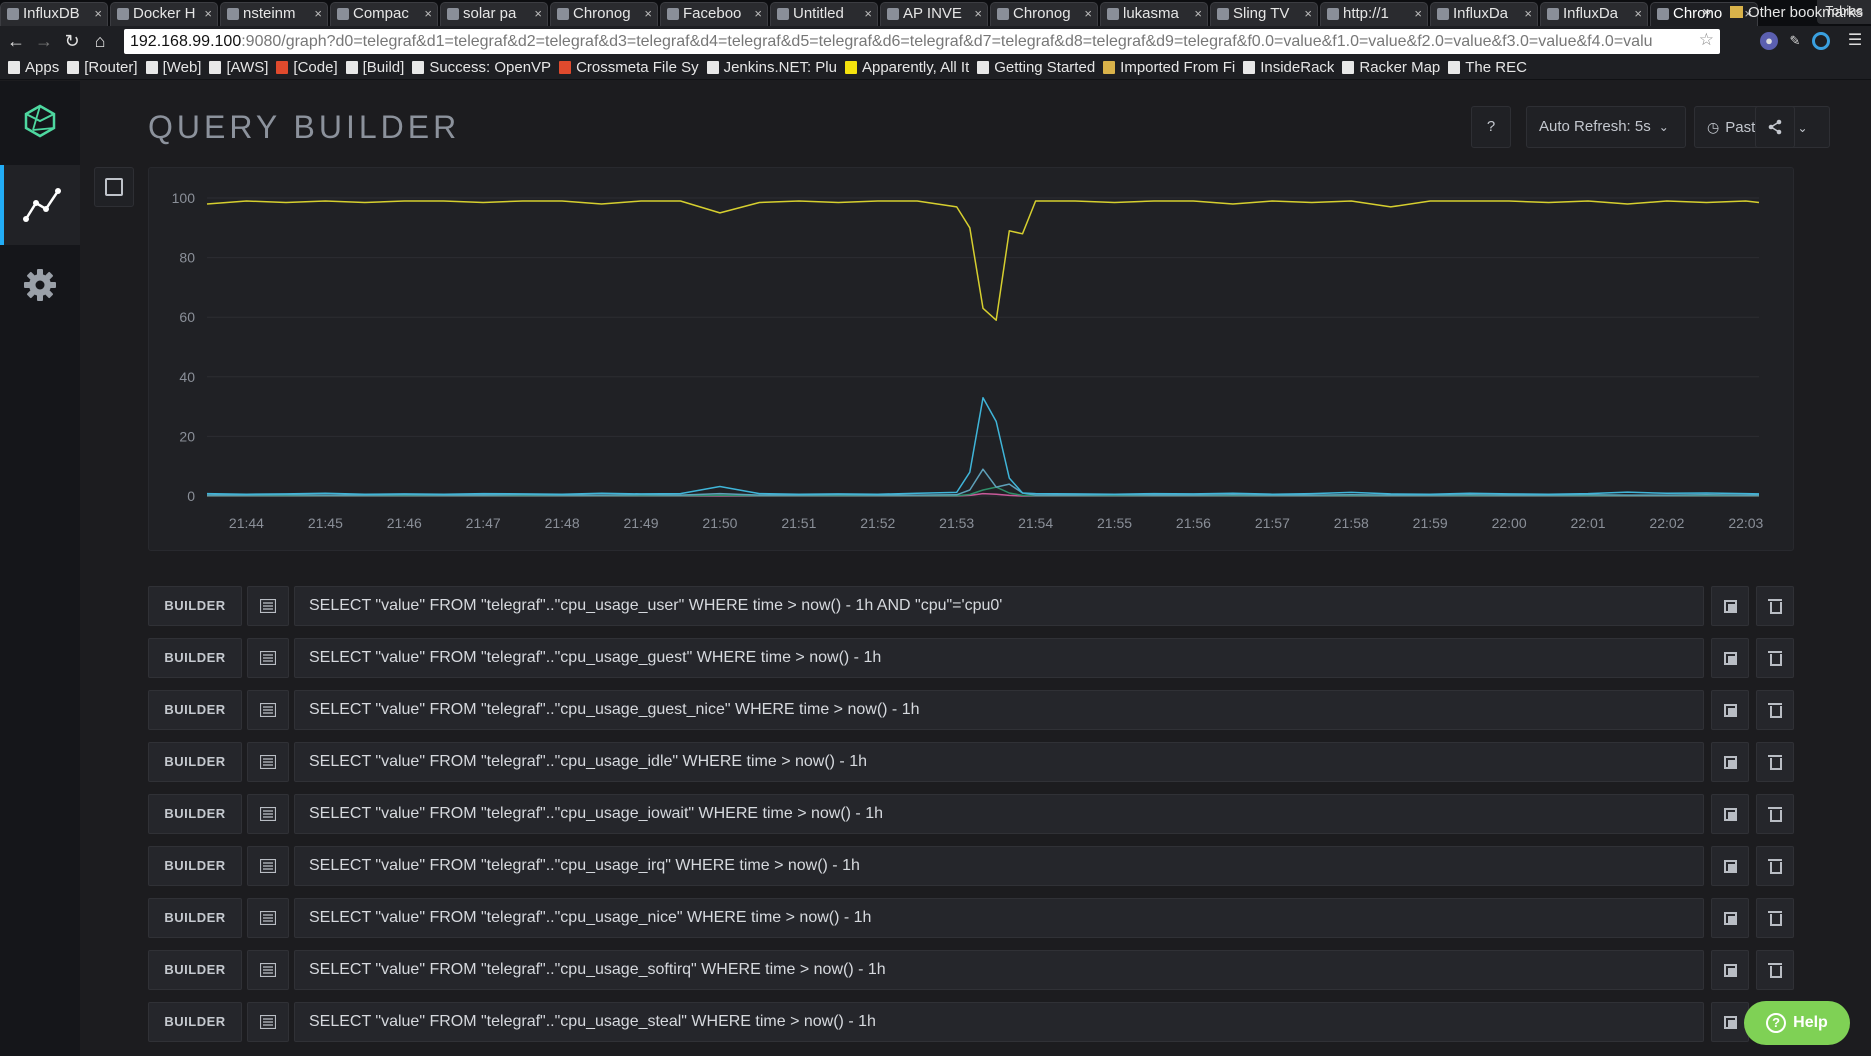  Describe the element at coordinates (307, 67) in the screenshot. I see `bookmark-item: [Code]` at that location.